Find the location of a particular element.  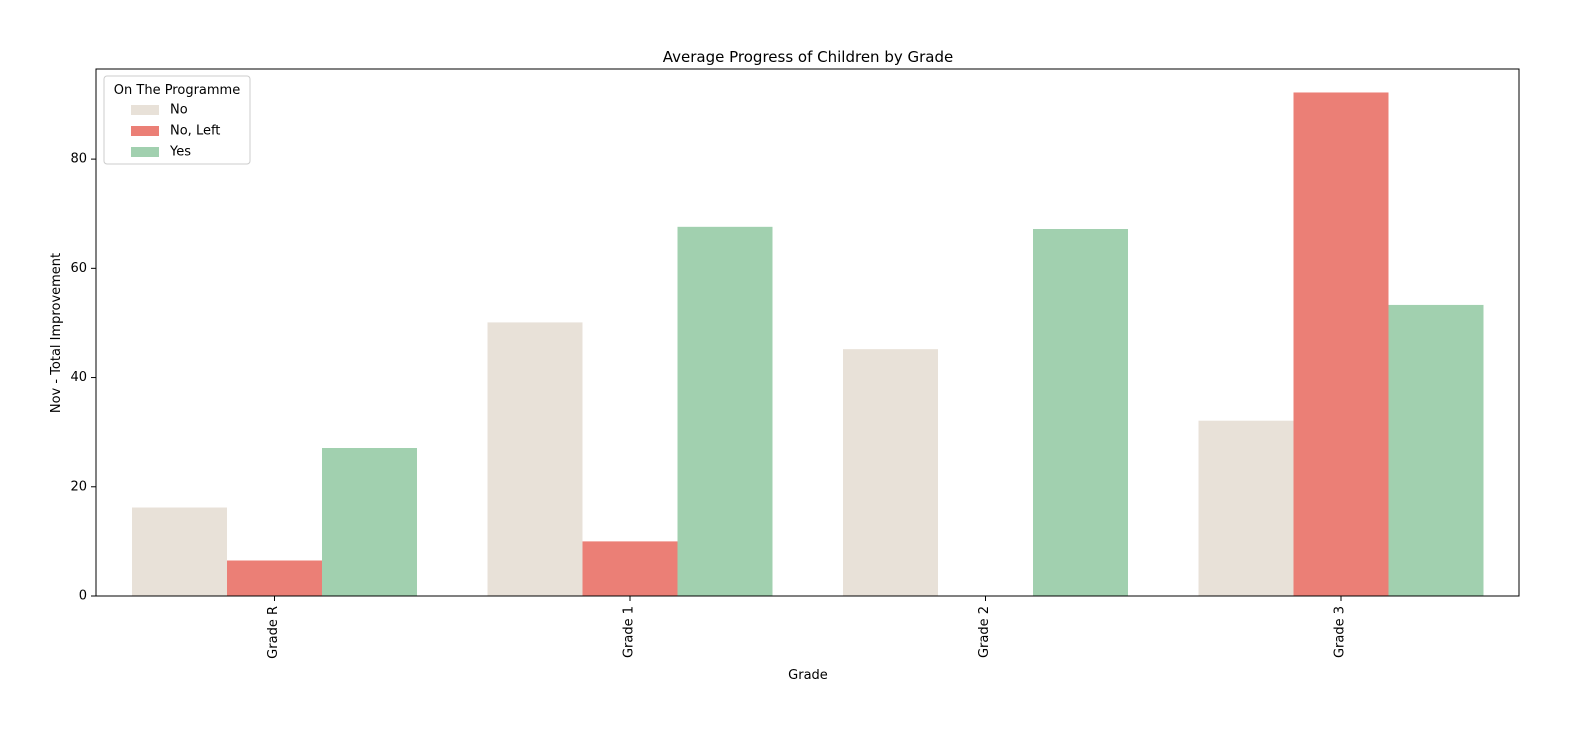

legend: On The Programme No No, Left Yes is located at coordinates (177, 120).